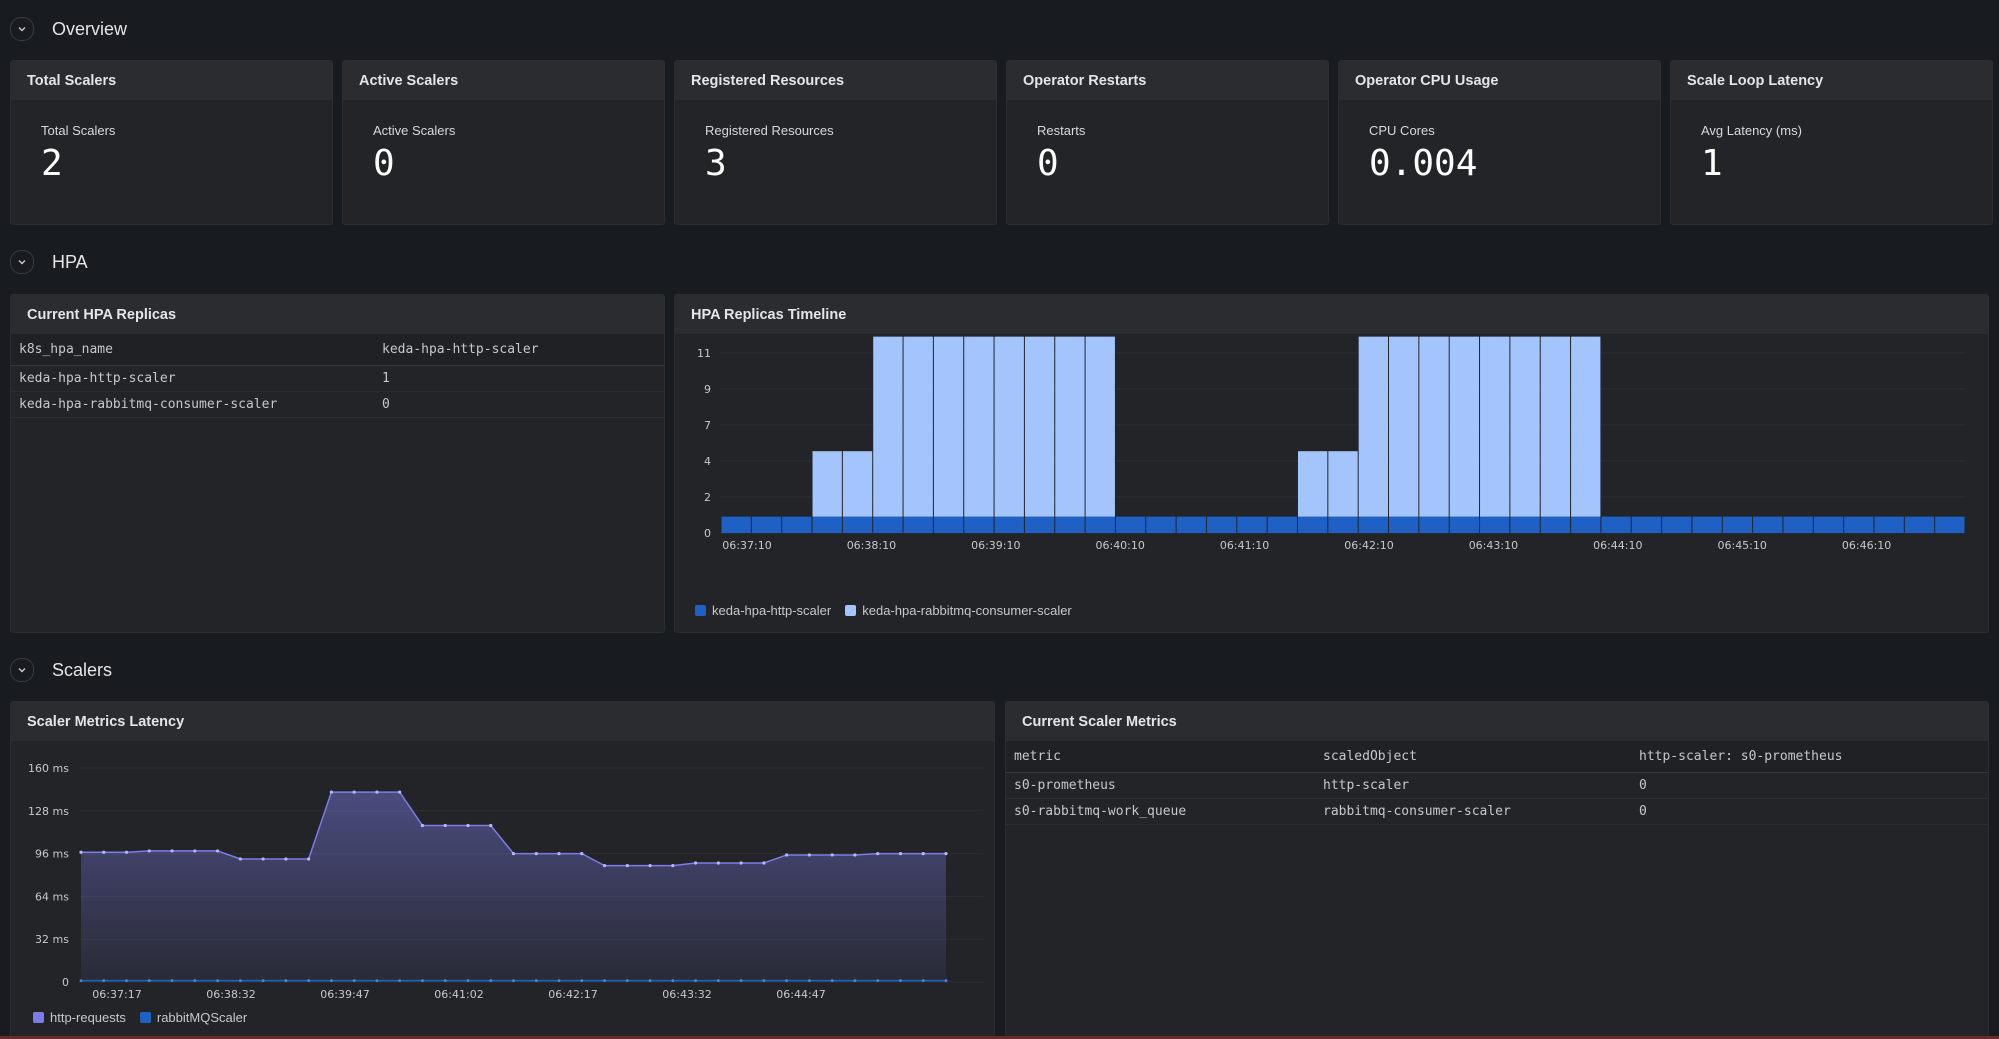 The height and width of the screenshot is (1039, 1999). I want to click on stat-value: 2, so click(52, 163).